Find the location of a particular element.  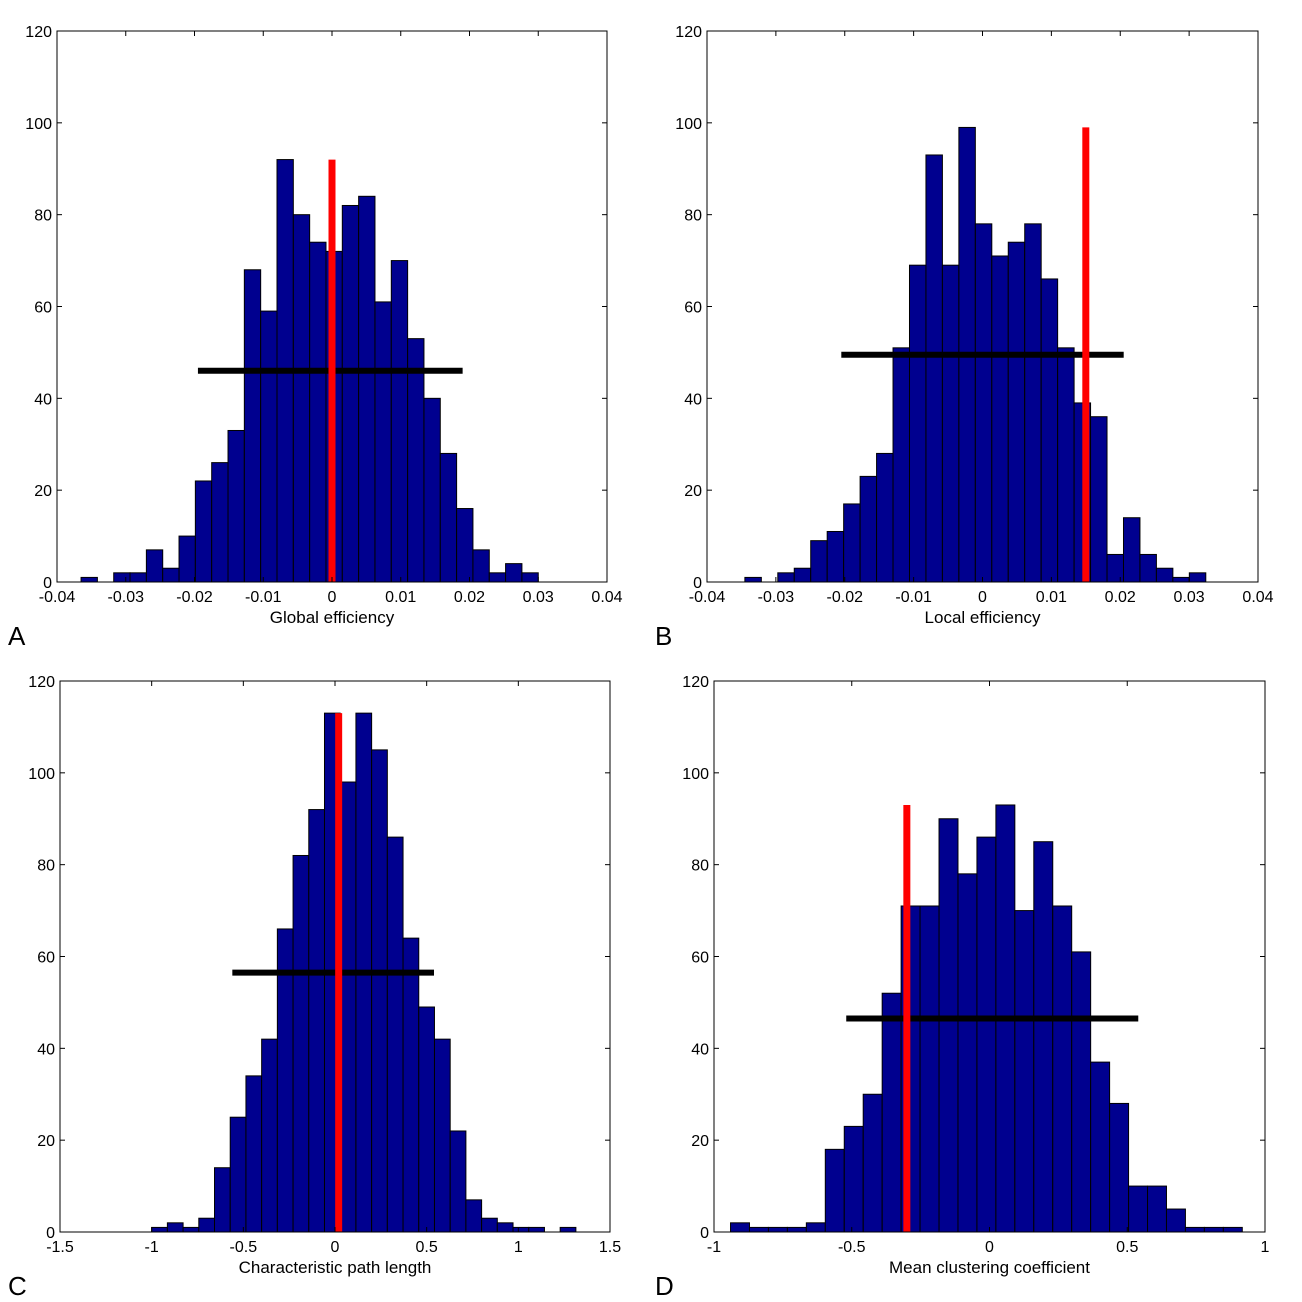

markers is located at coordinates (992, 1018).